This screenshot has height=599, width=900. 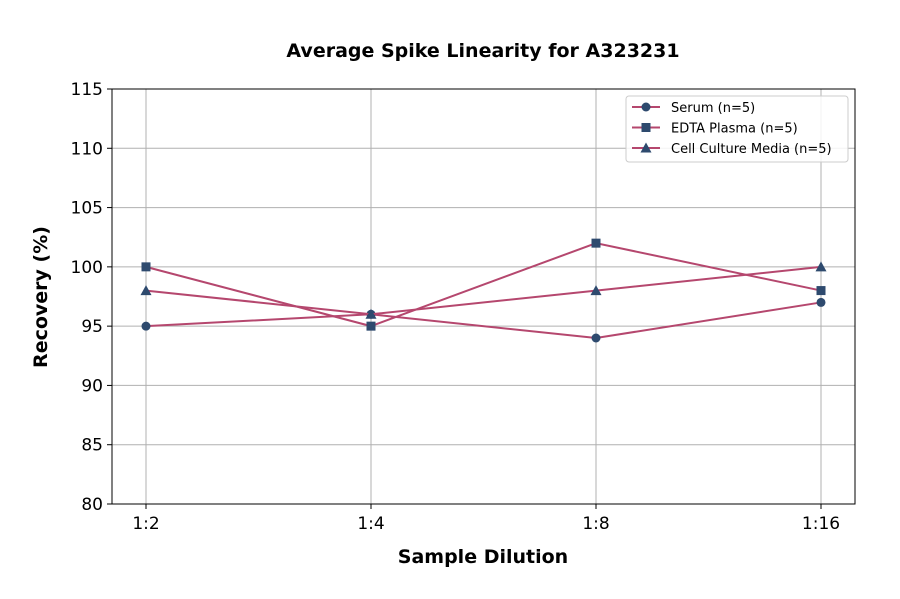 I want to click on y-tick-label: 100, so click(x=87, y=268).